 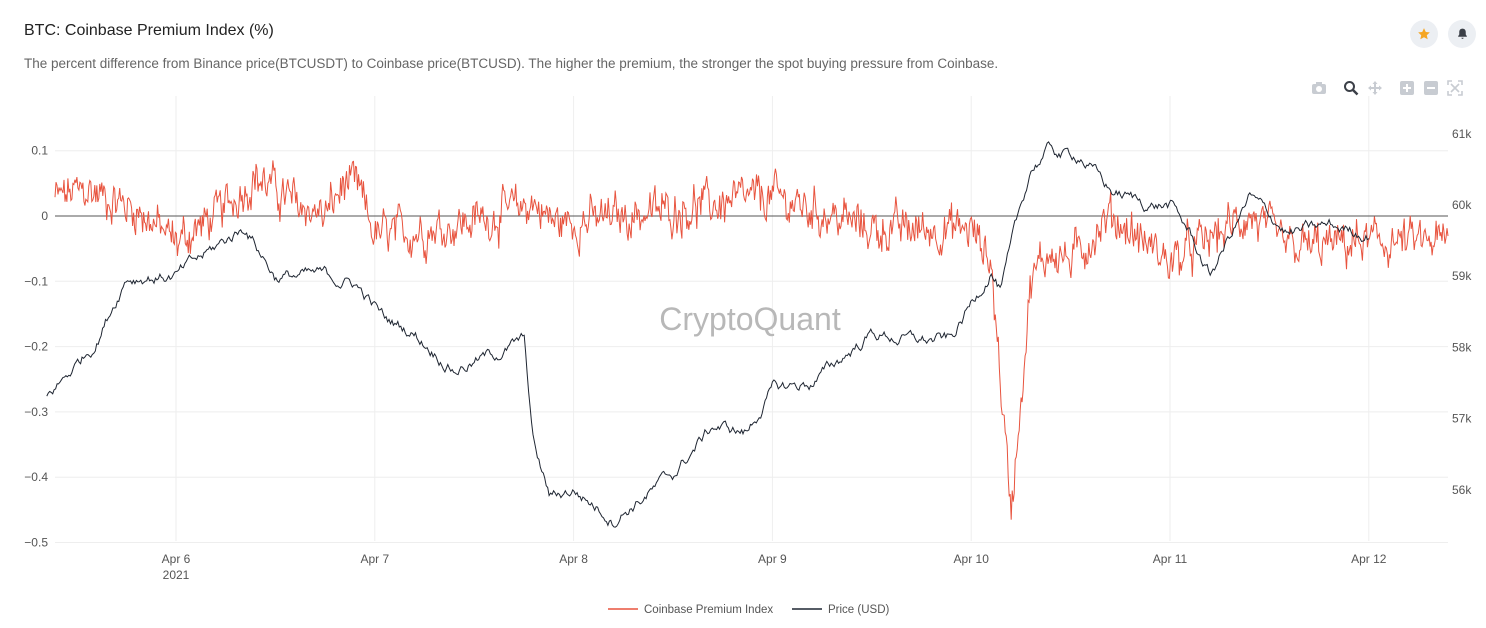 I want to click on x-tick-label: Apr 10, so click(x=972, y=559).